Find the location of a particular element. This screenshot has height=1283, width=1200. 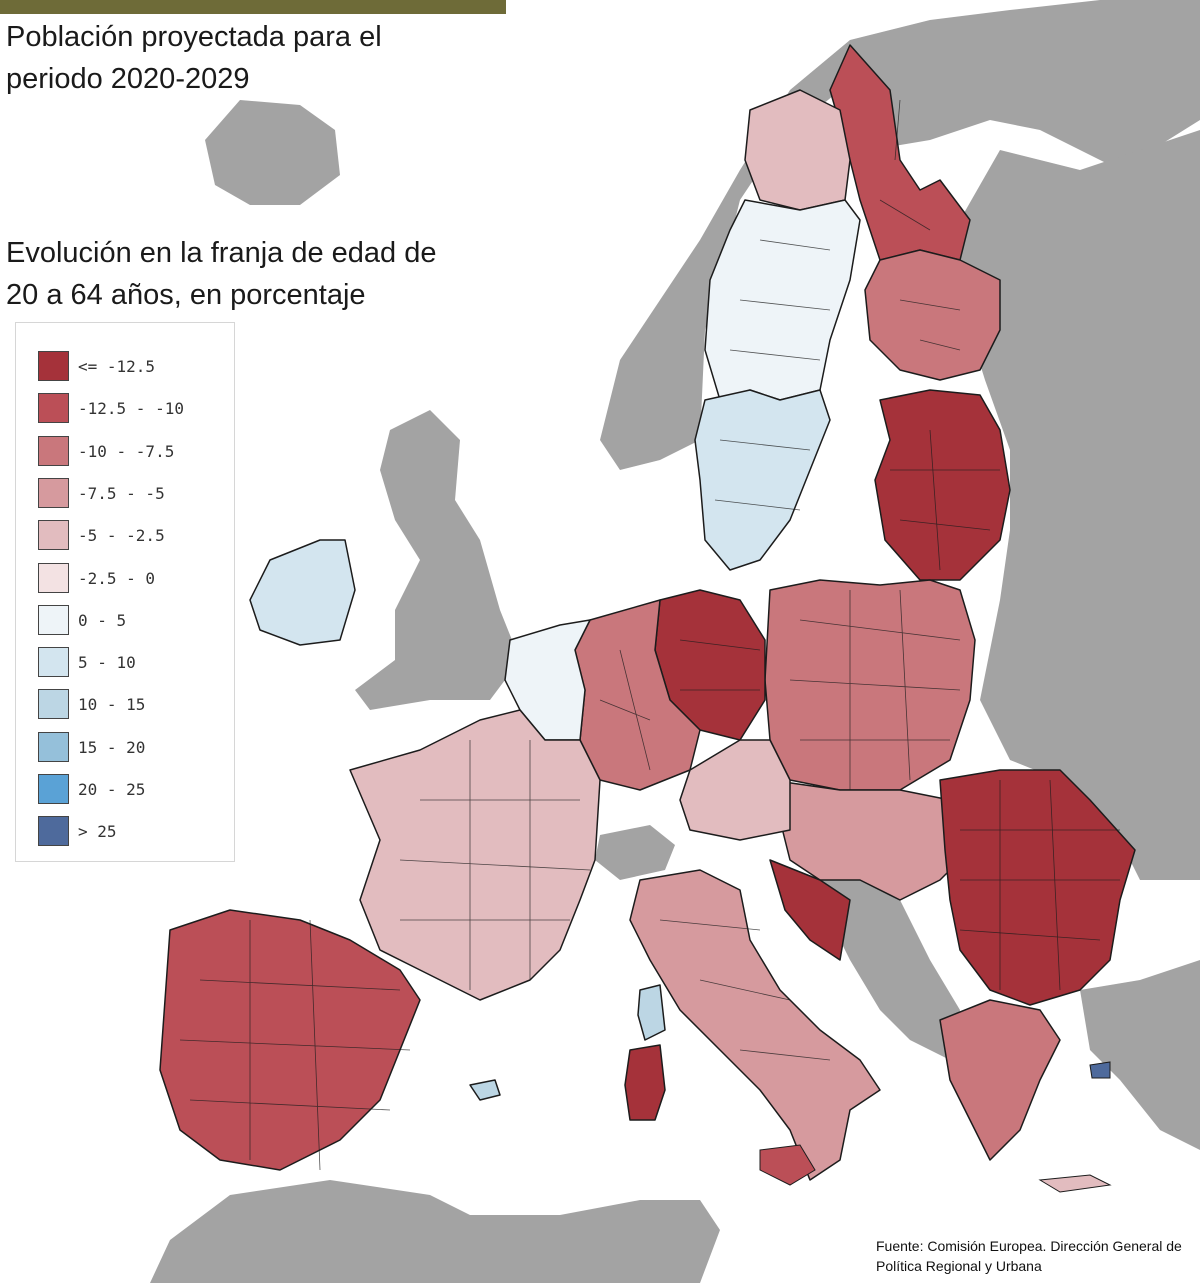

legend-item: -5 - -2.5 is located at coordinates (133, 536).